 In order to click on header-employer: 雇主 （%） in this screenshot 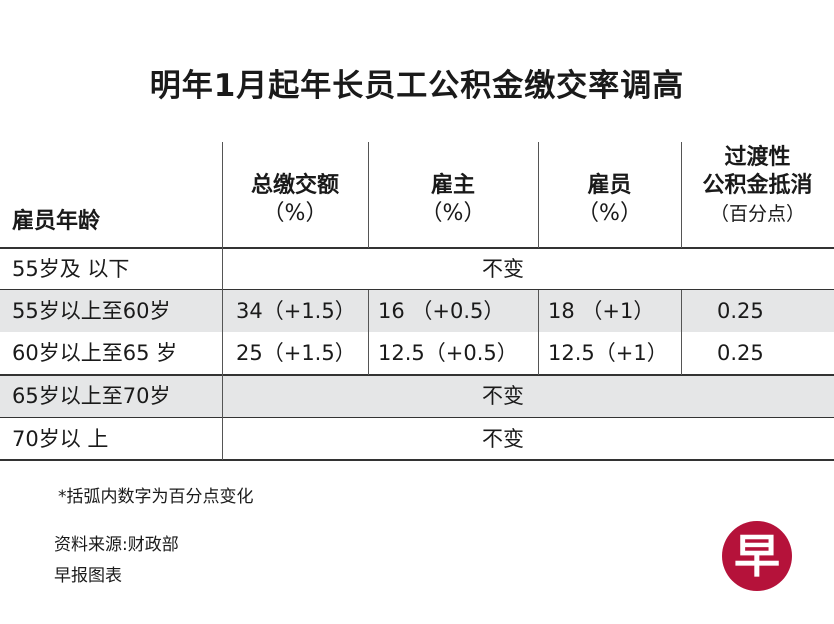, I will do `click(453, 199)`.